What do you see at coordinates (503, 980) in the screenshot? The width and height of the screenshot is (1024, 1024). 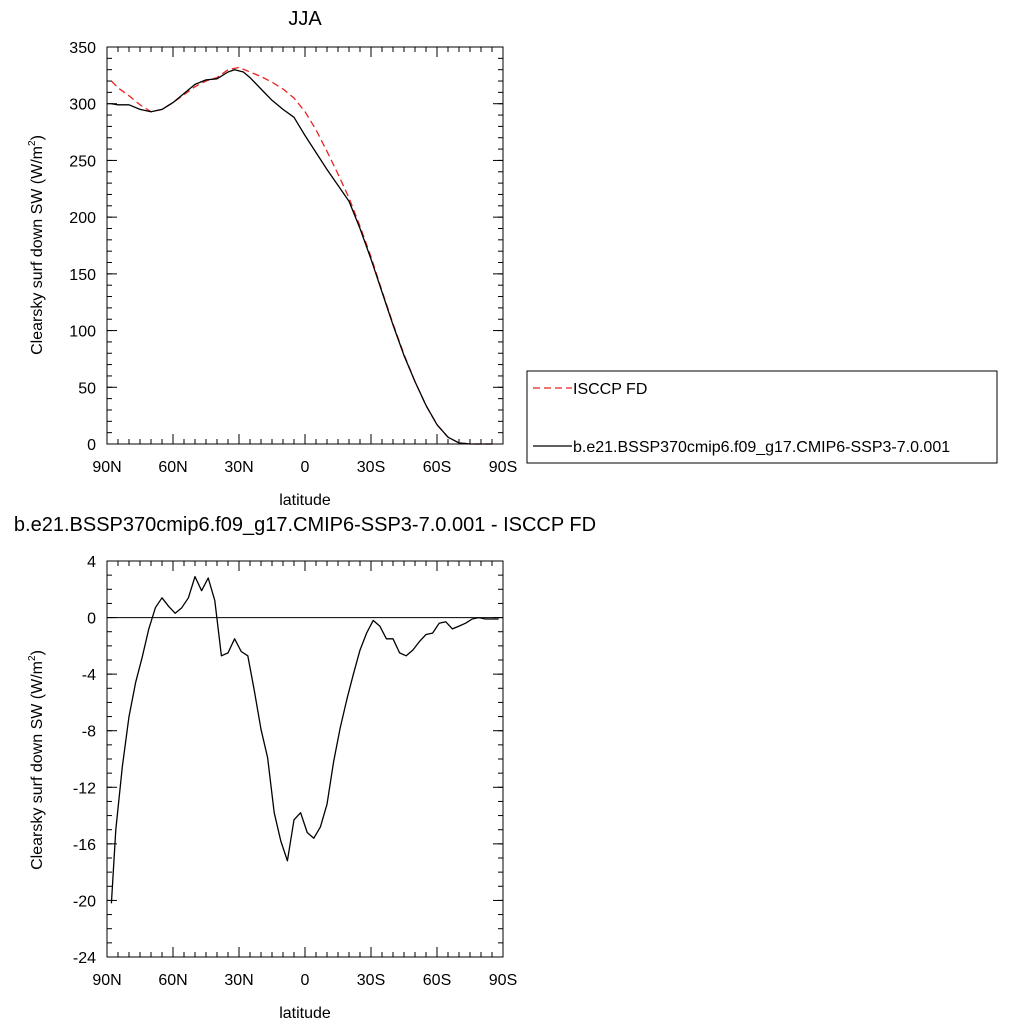 I see `bottom-x-tick-label: 90S` at bounding box center [503, 980].